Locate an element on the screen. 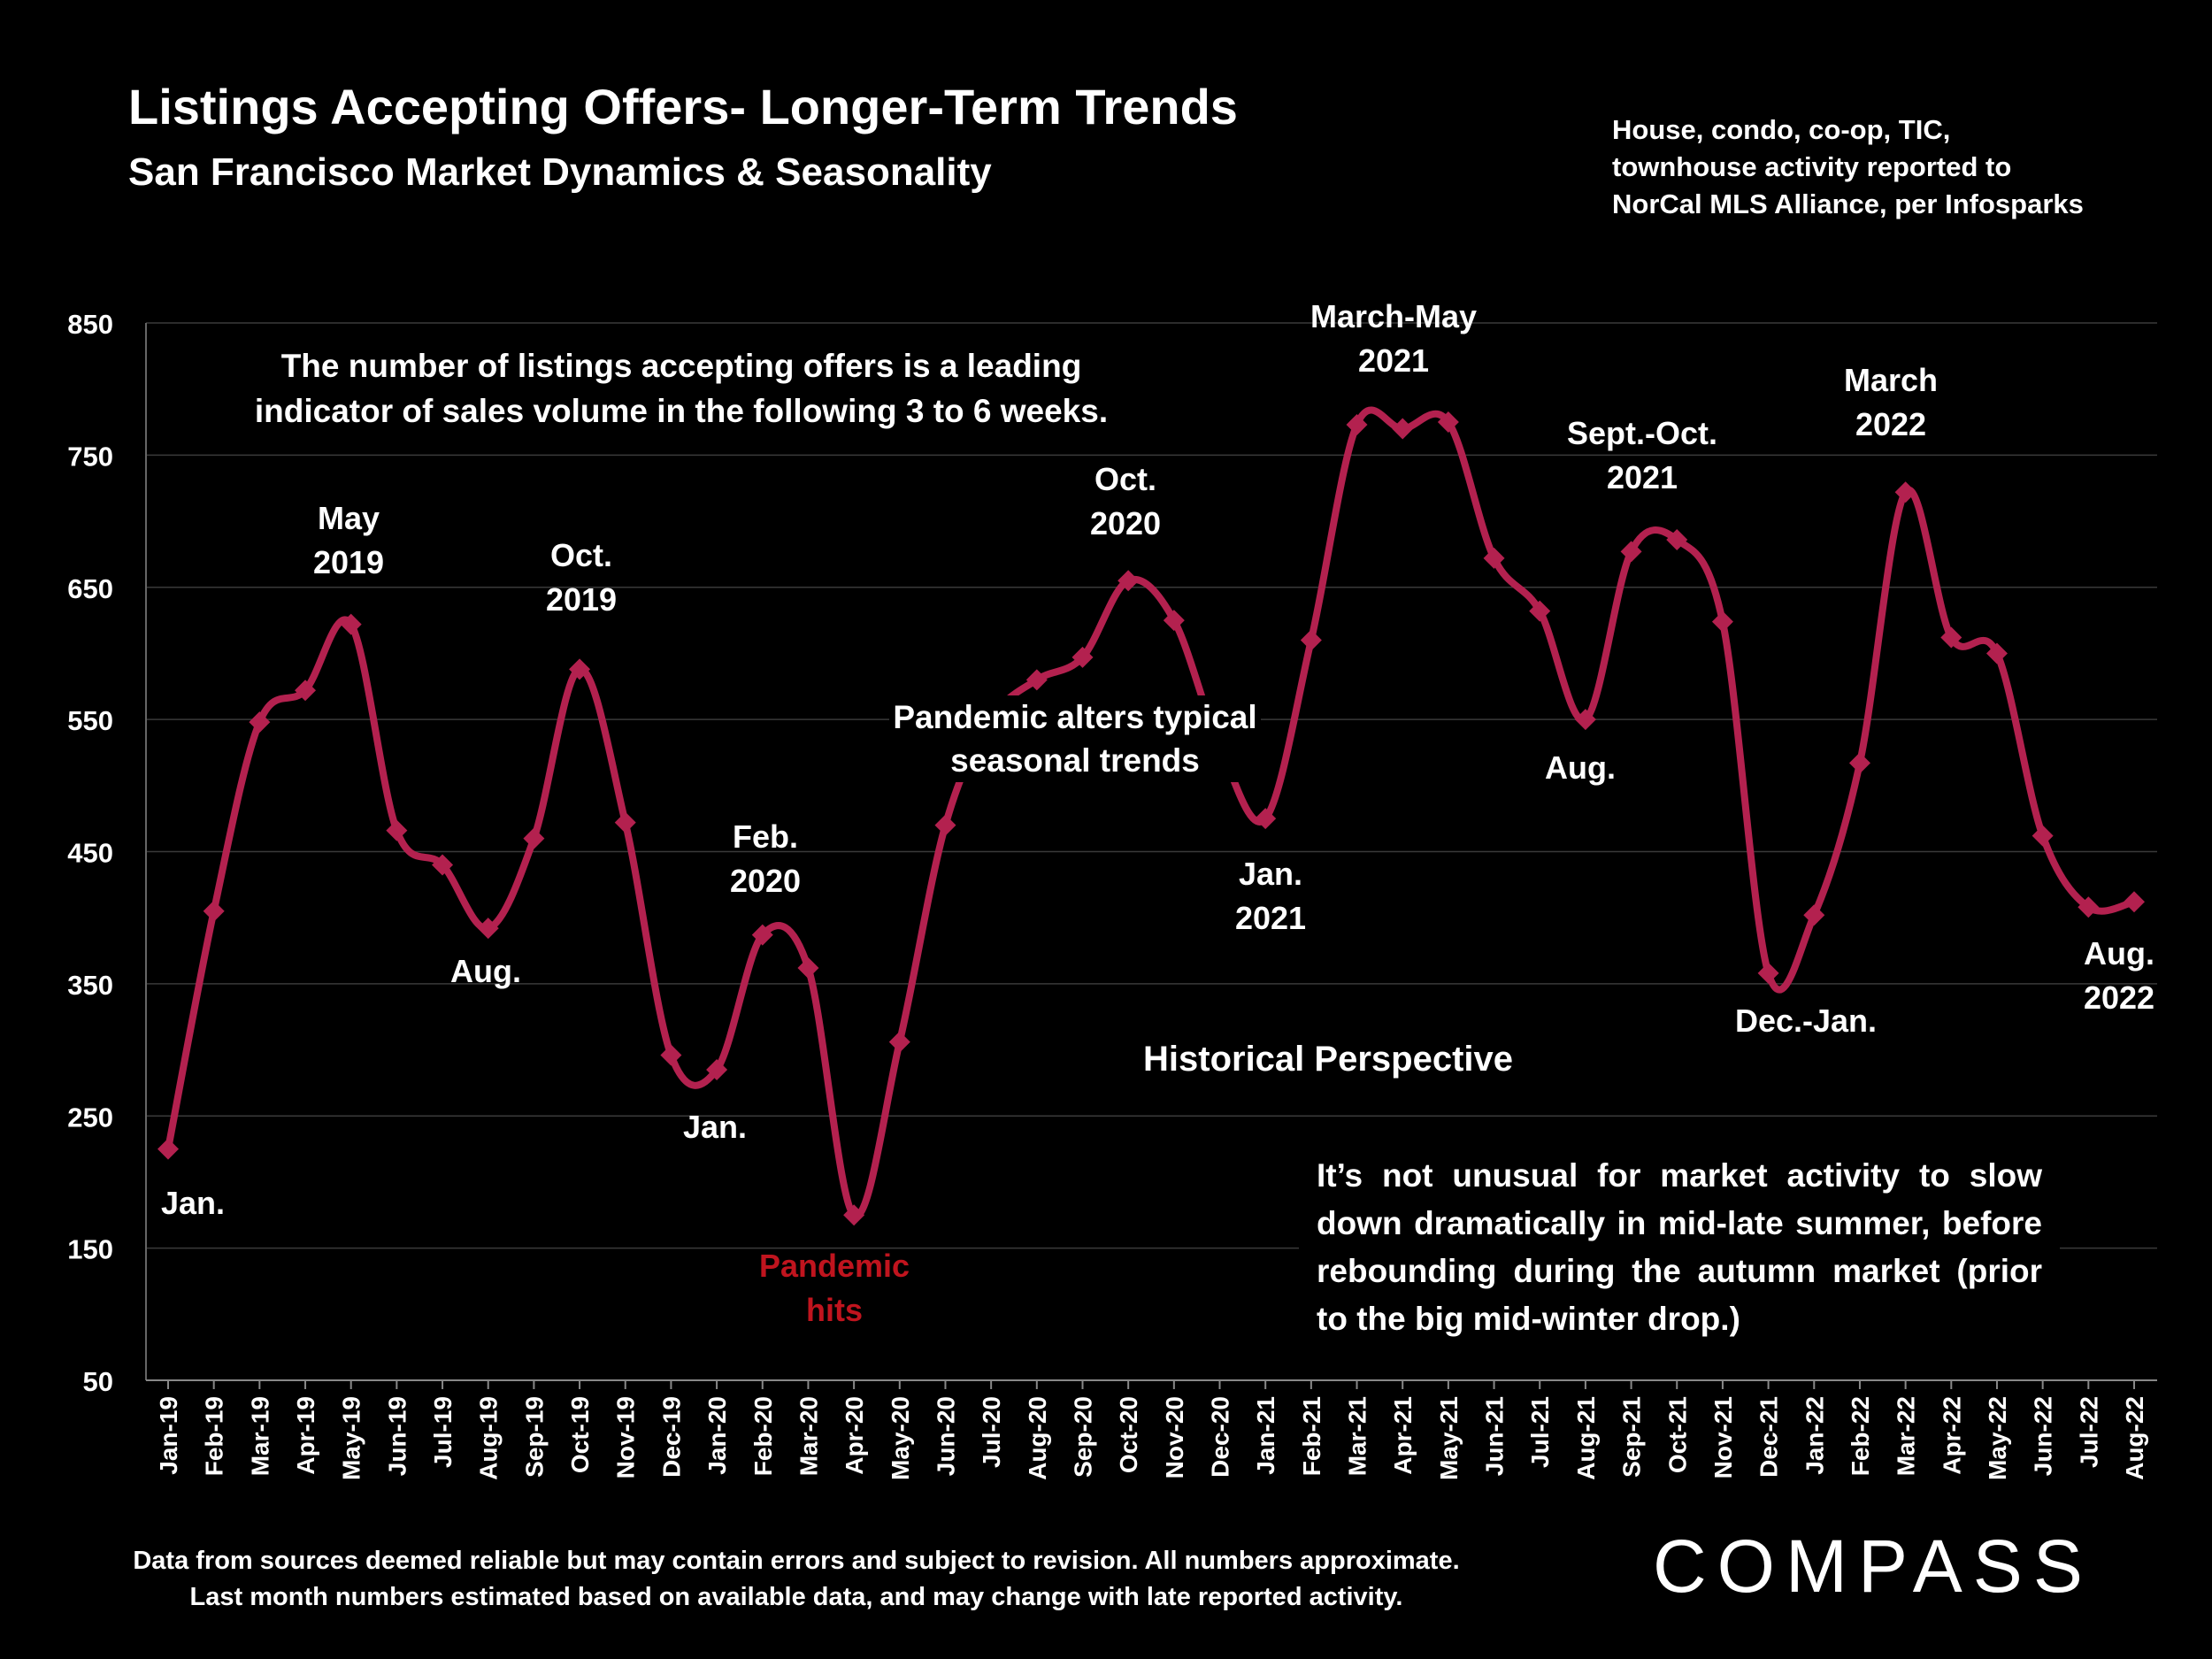 This screenshot has width=2212, height=1659. annotation-label: Jan. is located at coordinates (193, 1203).